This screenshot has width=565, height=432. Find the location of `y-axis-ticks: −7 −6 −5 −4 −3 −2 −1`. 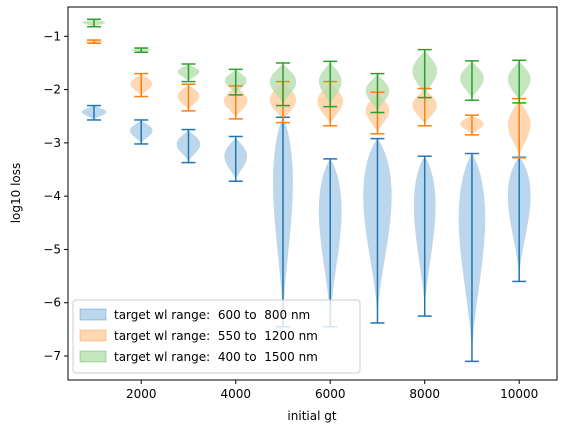

y-axis-ticks: −7 −6 −5 −4 −3 −2 −1 is located at coordinates (55, 196).